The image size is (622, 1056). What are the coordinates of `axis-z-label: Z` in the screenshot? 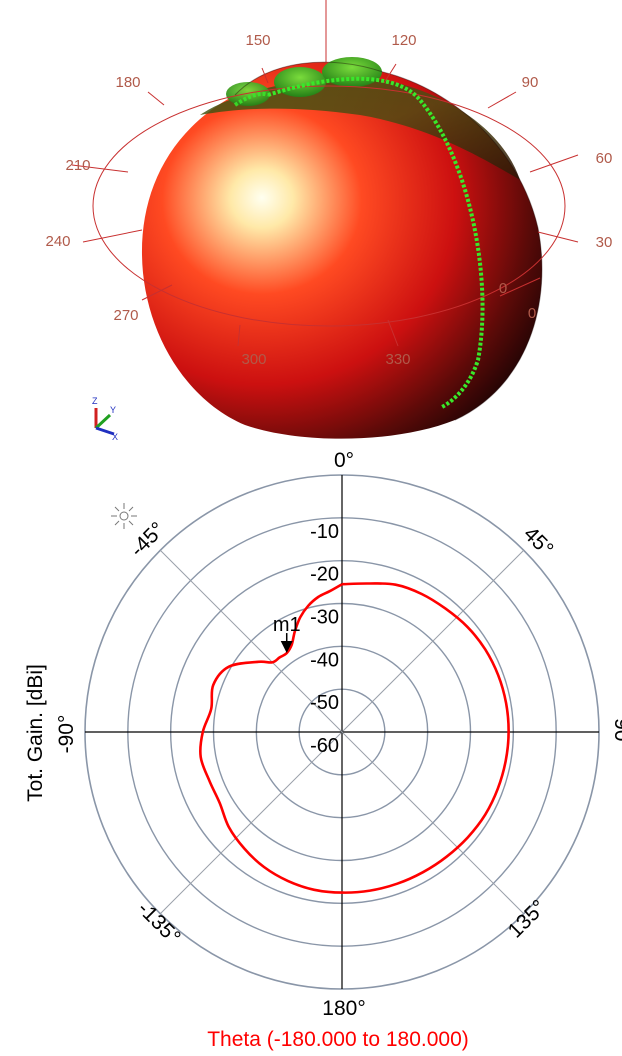 It's located at (95, 401).